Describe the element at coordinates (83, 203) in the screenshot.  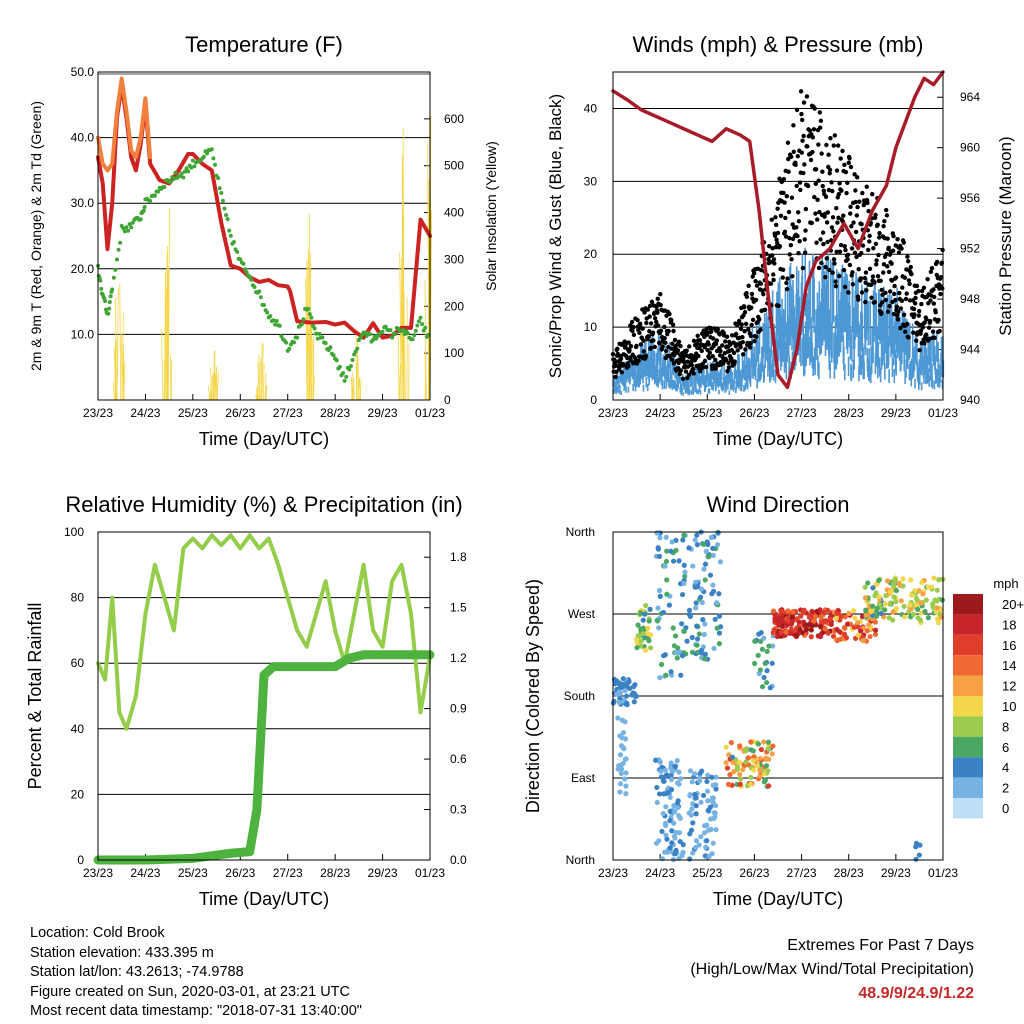
I see `y-tick-label: 30.0` at that location.